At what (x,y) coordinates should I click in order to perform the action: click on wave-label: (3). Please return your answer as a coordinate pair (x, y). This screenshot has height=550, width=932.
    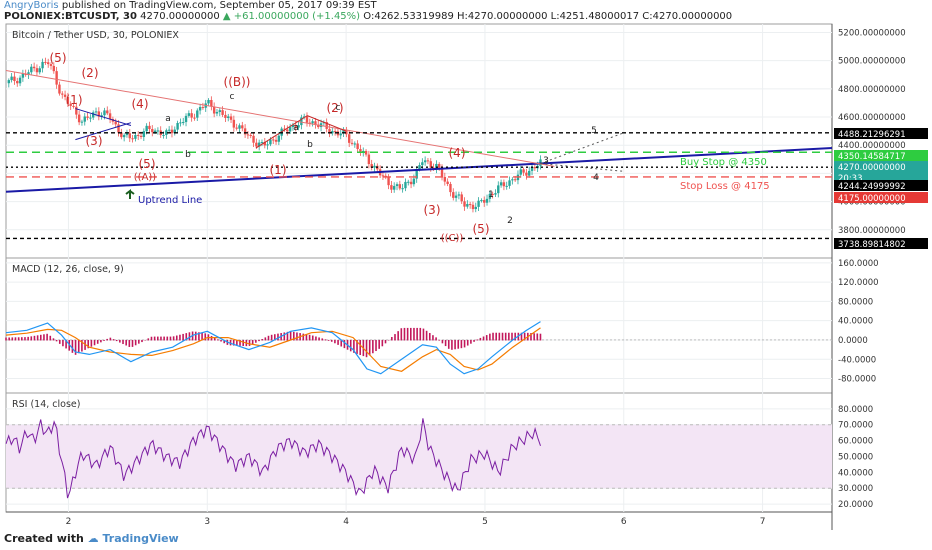
    Looking at the image, I should click on (94, 141).